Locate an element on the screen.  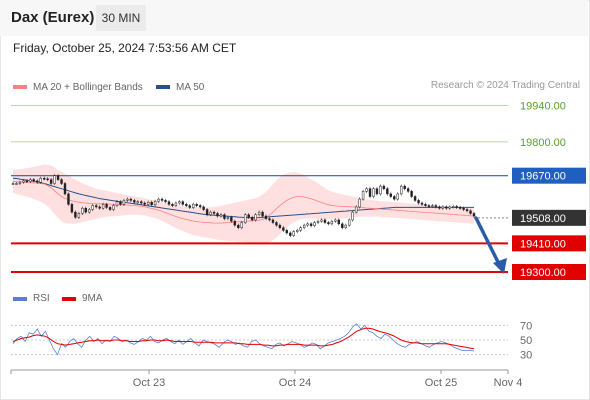
level-label-pivot: 19670.00 is located at coordinates (543, 177).